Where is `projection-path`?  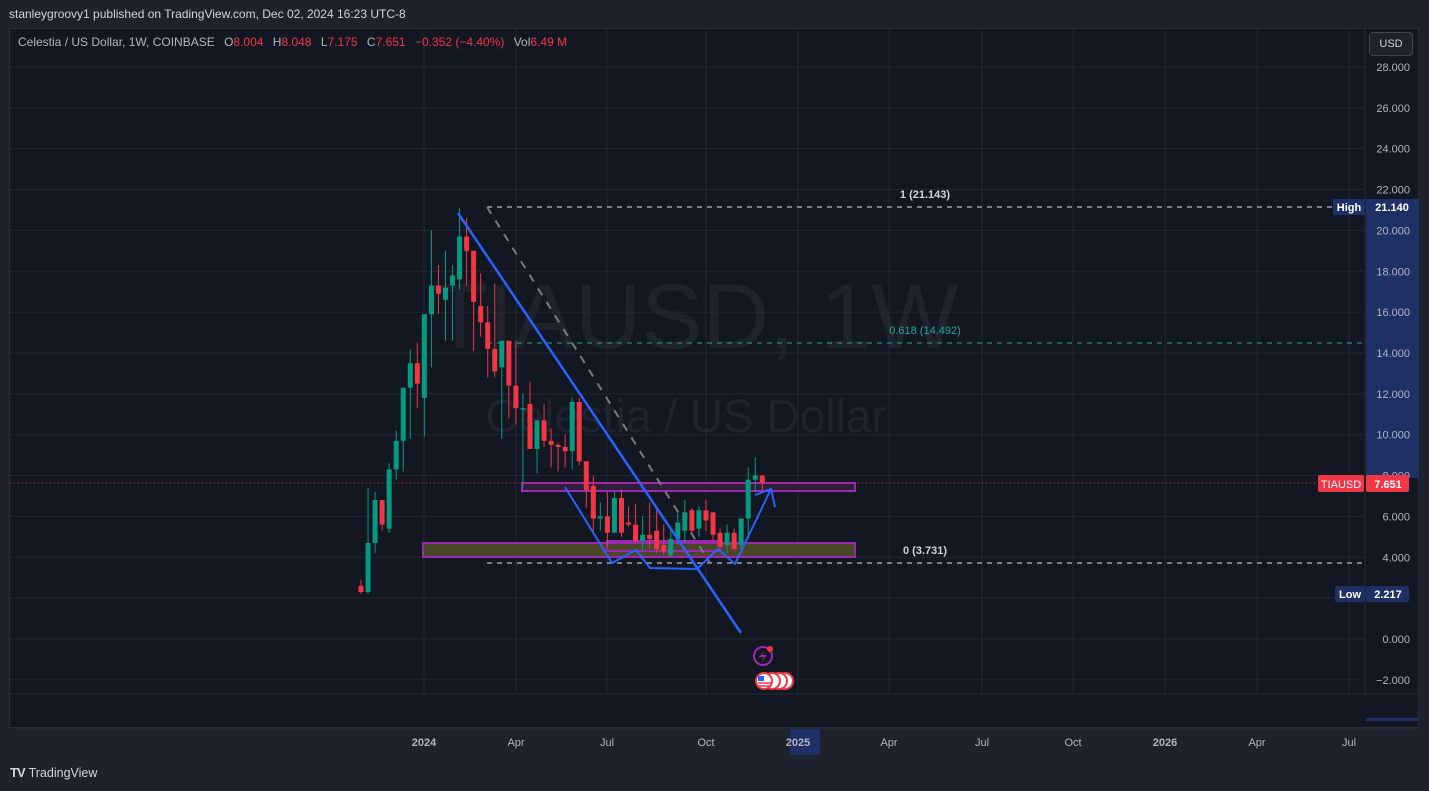
projection-path is located at coordinates (668, 528).